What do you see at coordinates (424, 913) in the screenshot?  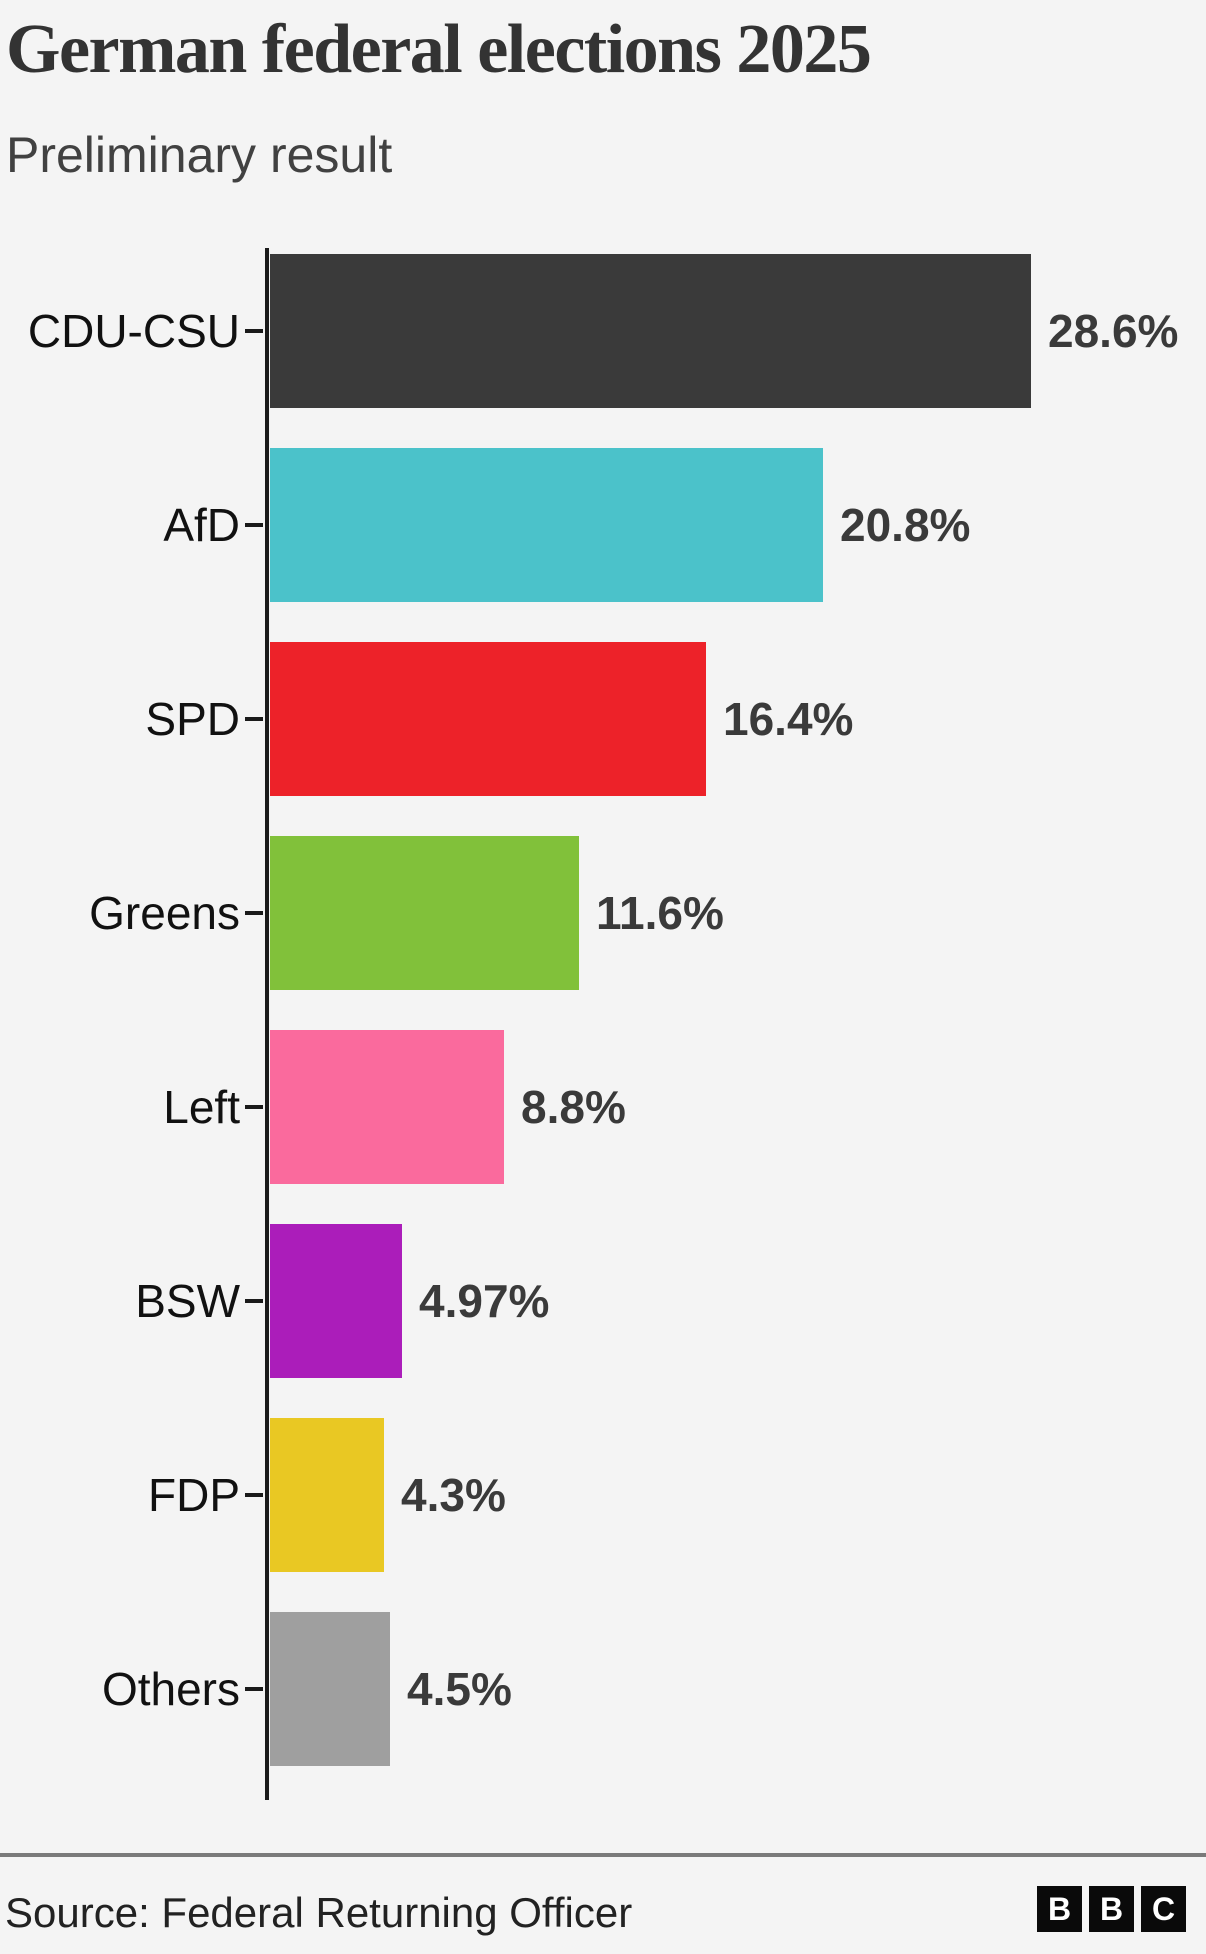 I see `bar-greens` at bounding box center [424, 913].